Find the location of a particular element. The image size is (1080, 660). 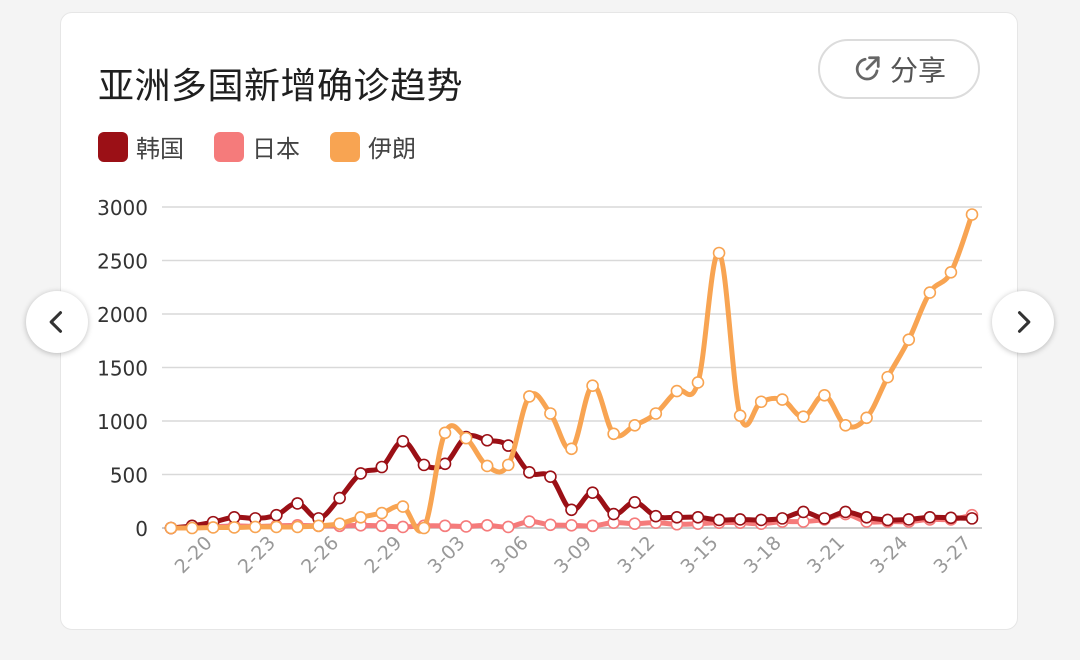

legend-item-korea: 韩国 is located at coordinates (141, 146).